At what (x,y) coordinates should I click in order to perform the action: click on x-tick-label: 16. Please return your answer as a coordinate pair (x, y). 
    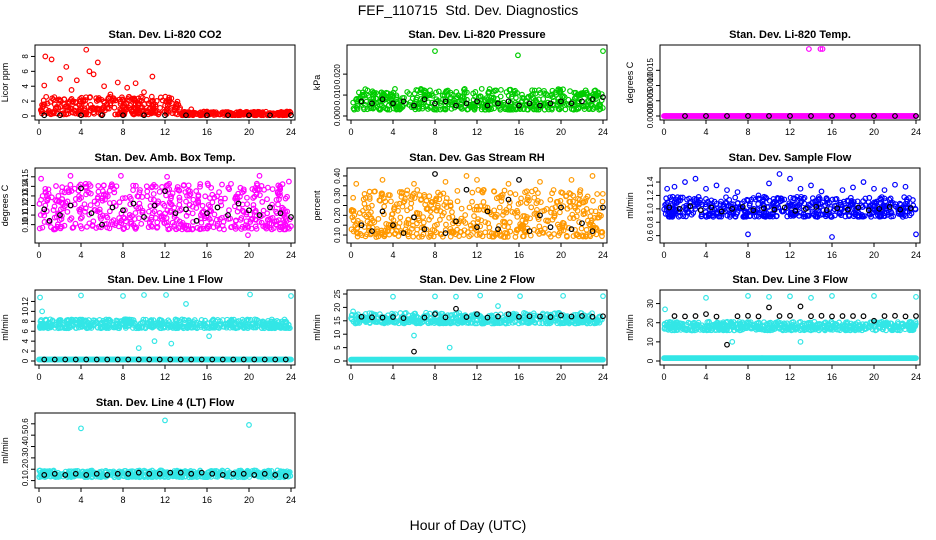
    Looking at the image, I should click on (832, 255).